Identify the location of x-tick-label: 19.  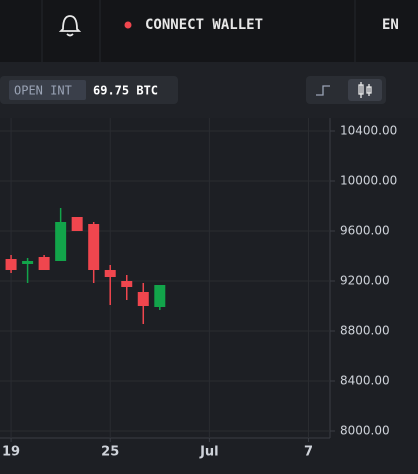
(11, 452).